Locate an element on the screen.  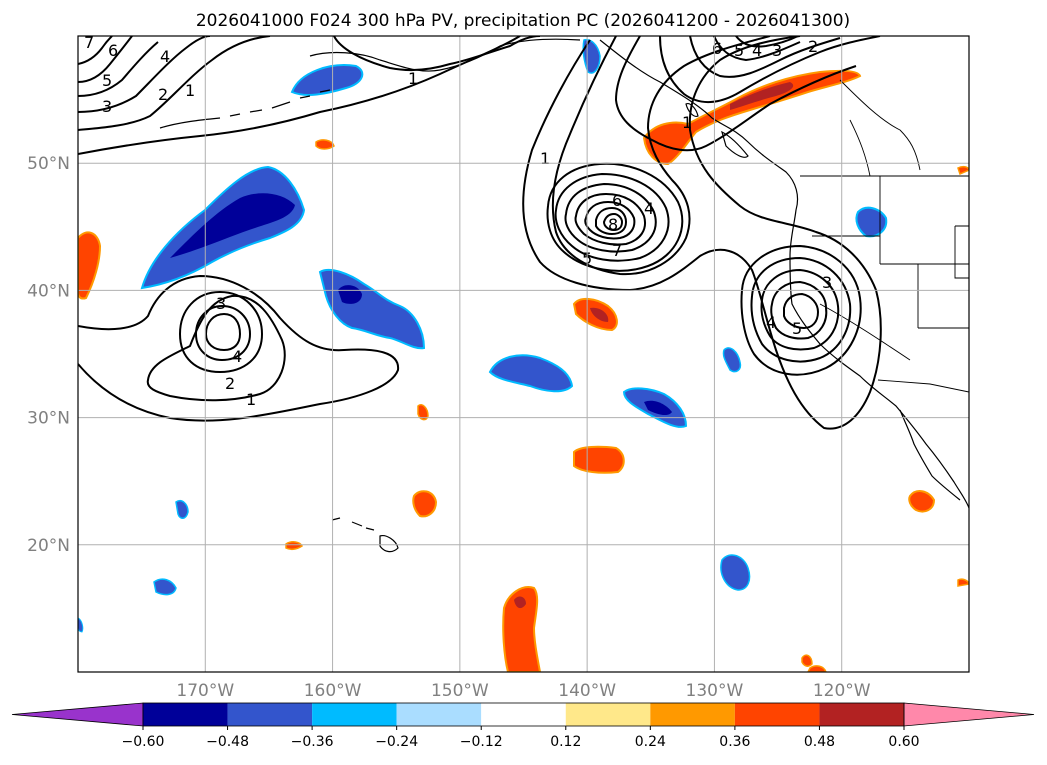
precip-blob-17n-174w is located at coordinates (165, 587).